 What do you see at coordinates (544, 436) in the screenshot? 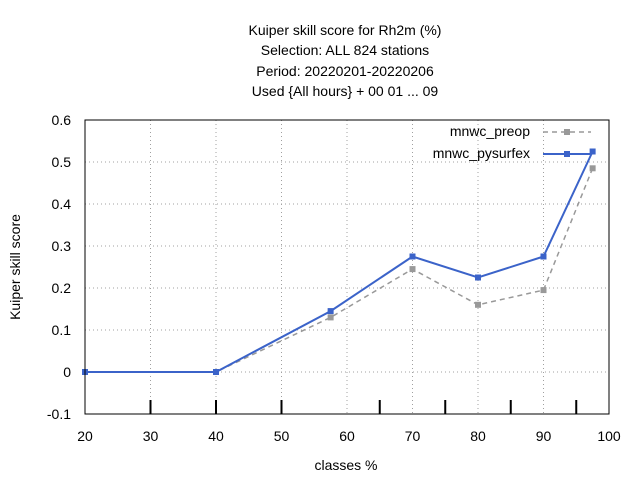
I see `x-tick-label: 90` at bounding box center [544, 436].